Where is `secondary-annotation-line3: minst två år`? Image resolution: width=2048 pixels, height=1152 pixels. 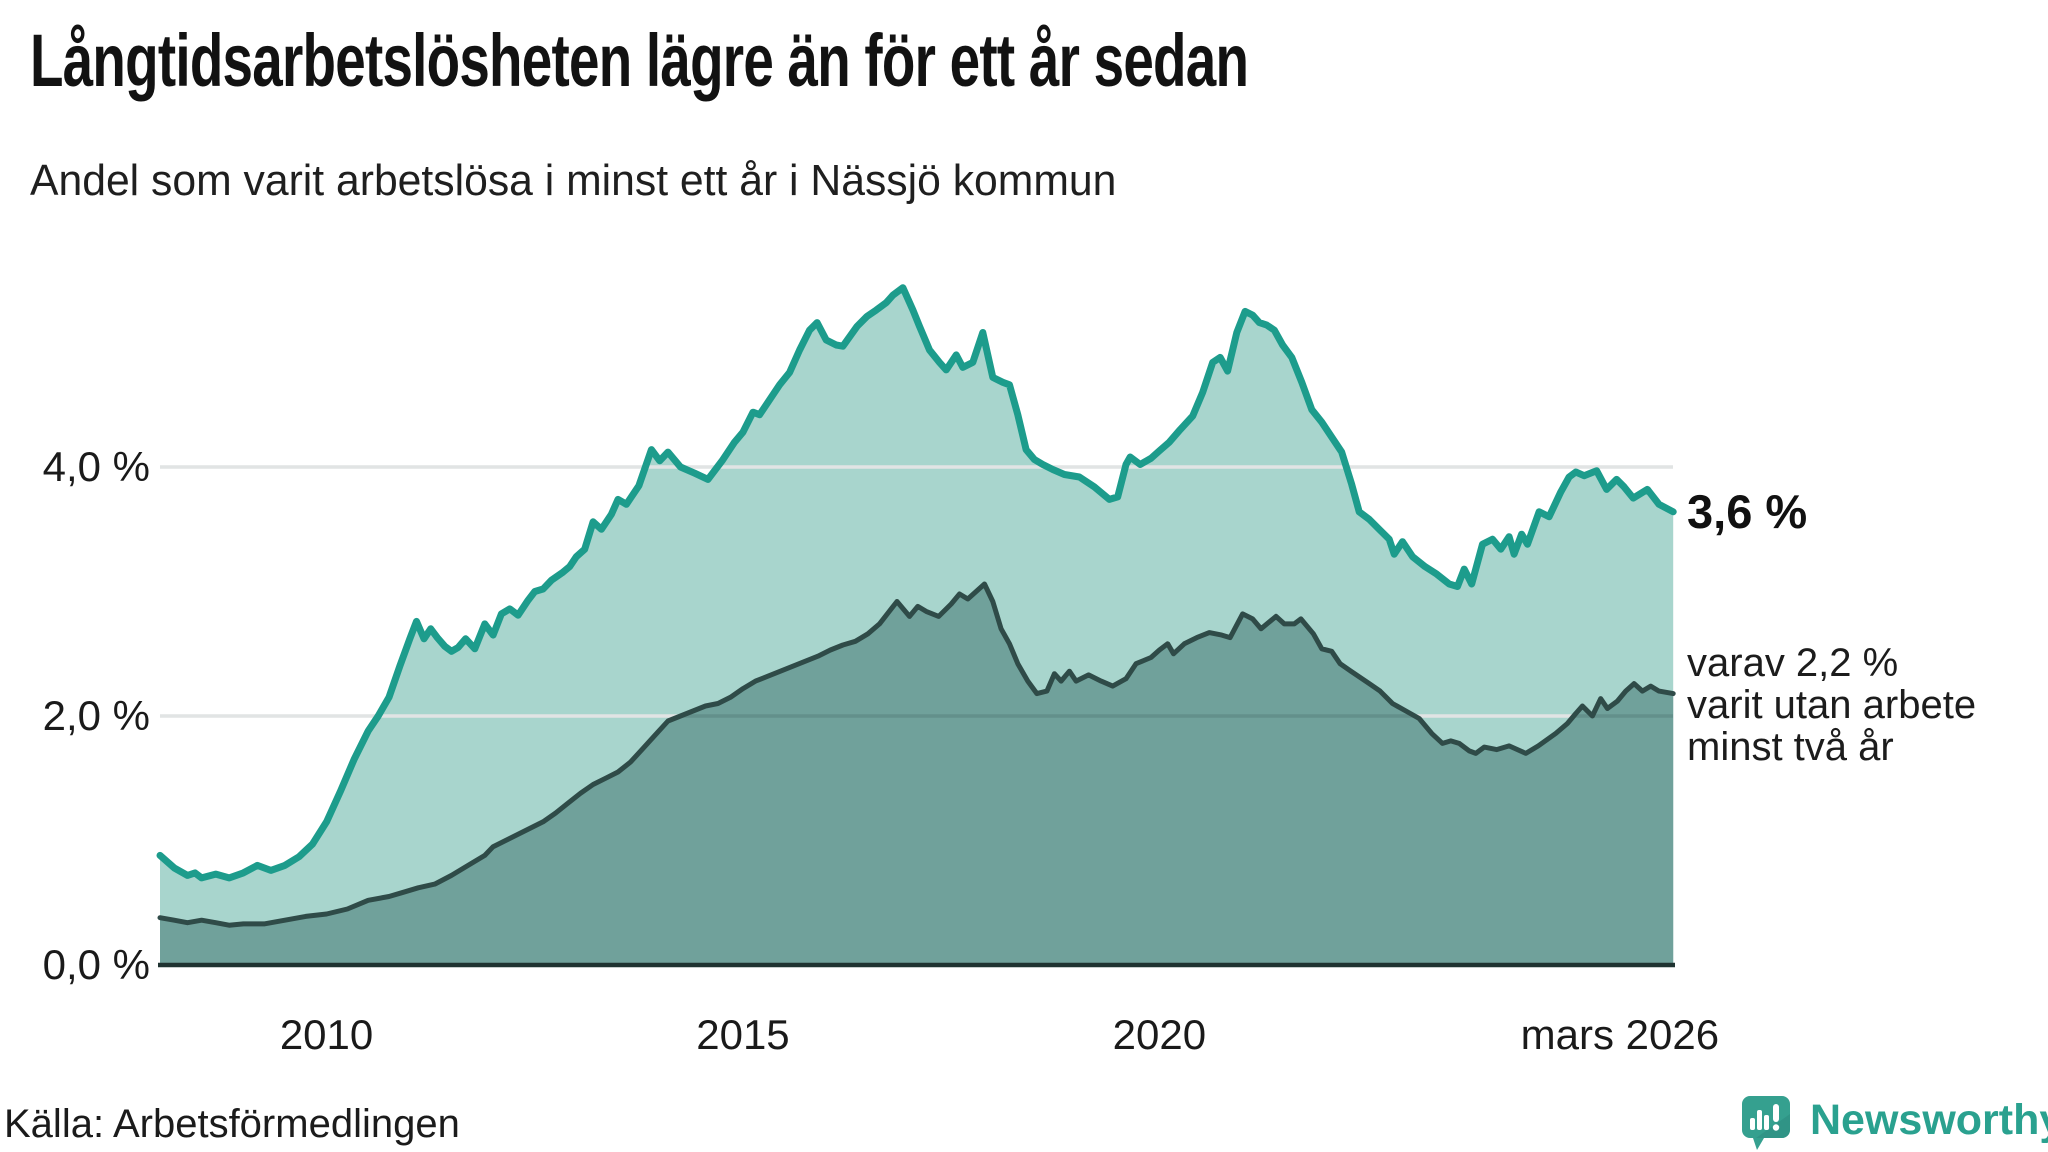 secondary-annotation-line3: minst två år is located at coordinates (1790, 747).